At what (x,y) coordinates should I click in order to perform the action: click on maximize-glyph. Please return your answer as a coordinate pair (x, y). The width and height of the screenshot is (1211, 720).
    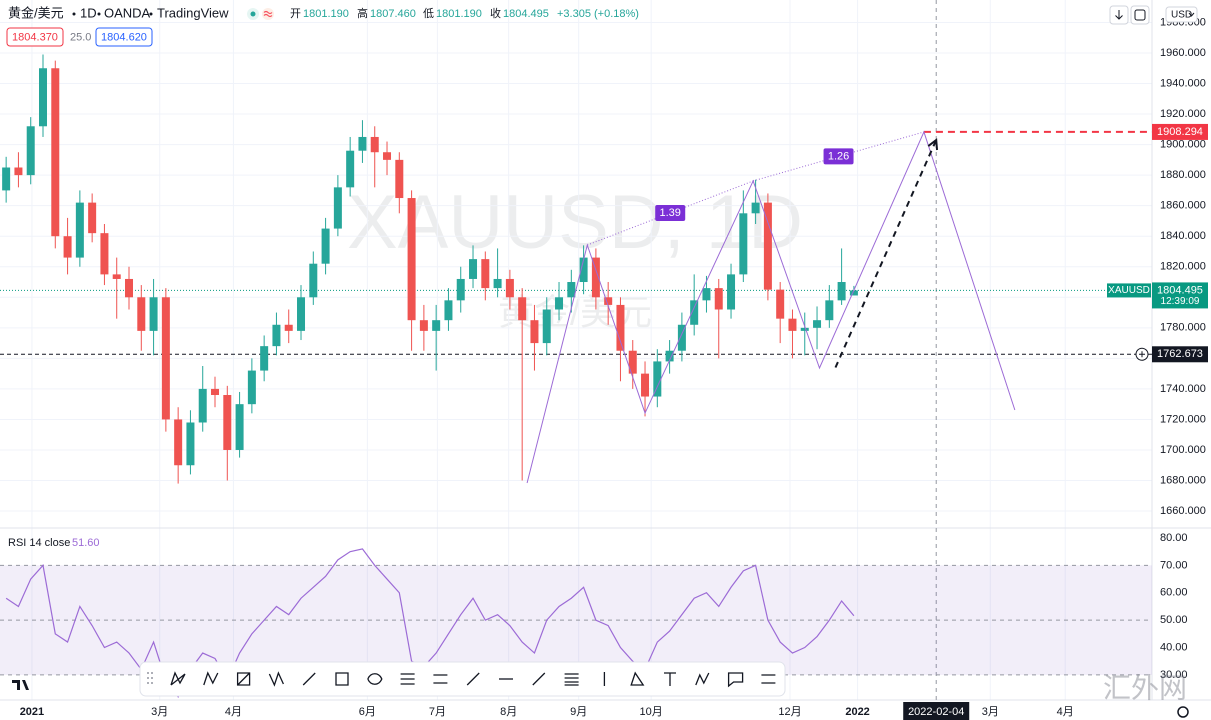
    Looking at the image, I should click on (1140, 15).